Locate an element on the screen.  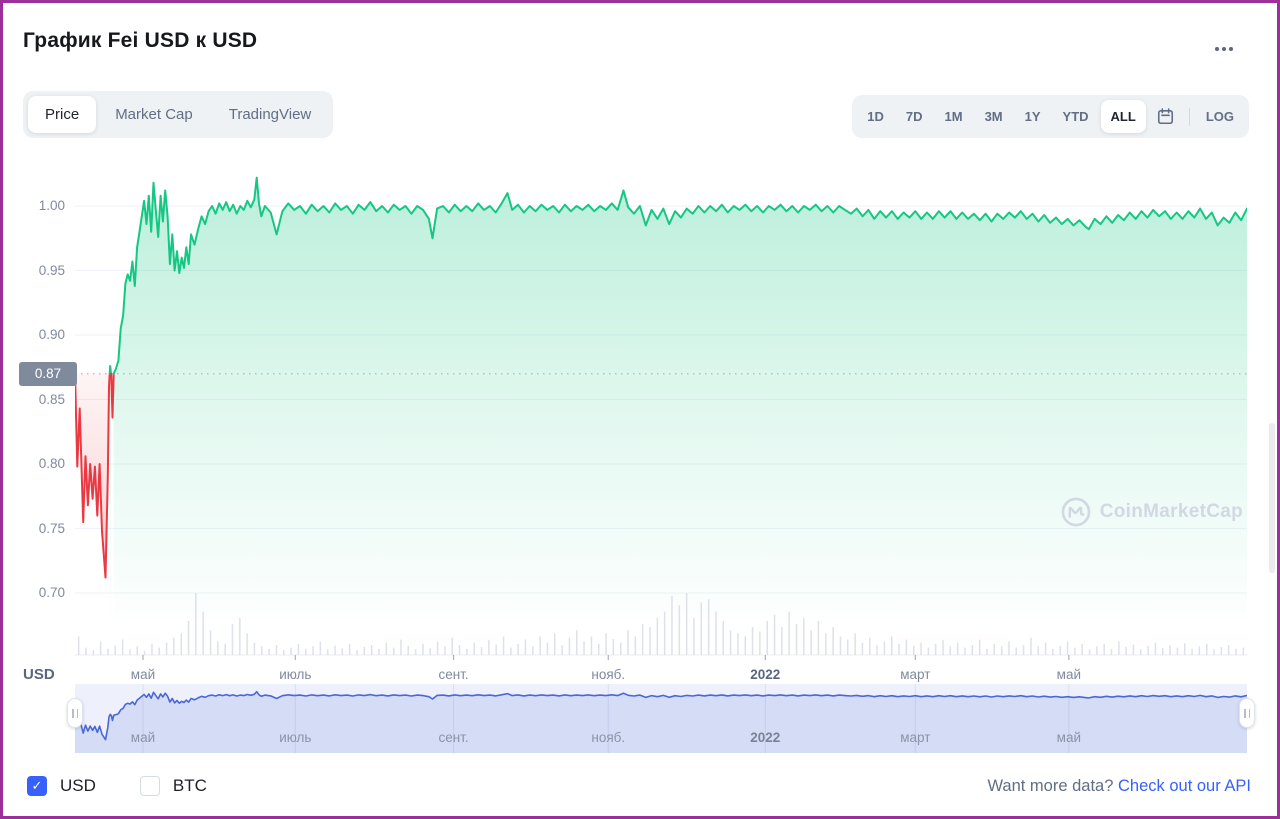
baseline-price-badge: 0.87 is located at coordinates (48, 373).